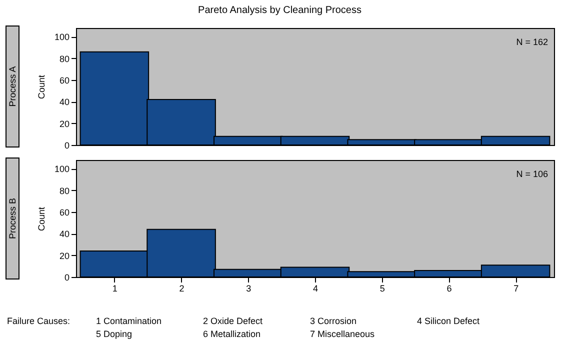 This screenshot has height=350, width=562. Describe the element at coordinates (249, 289) in the screenshot. I see `x-tick-label: 3` at that location.